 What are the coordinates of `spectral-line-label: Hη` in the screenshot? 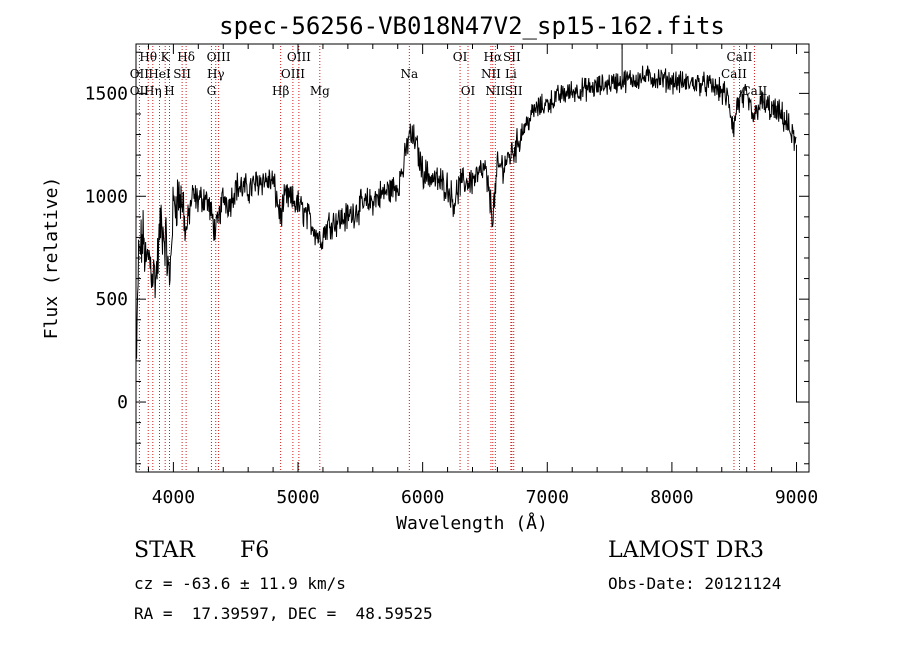 It's located at (153, 91).